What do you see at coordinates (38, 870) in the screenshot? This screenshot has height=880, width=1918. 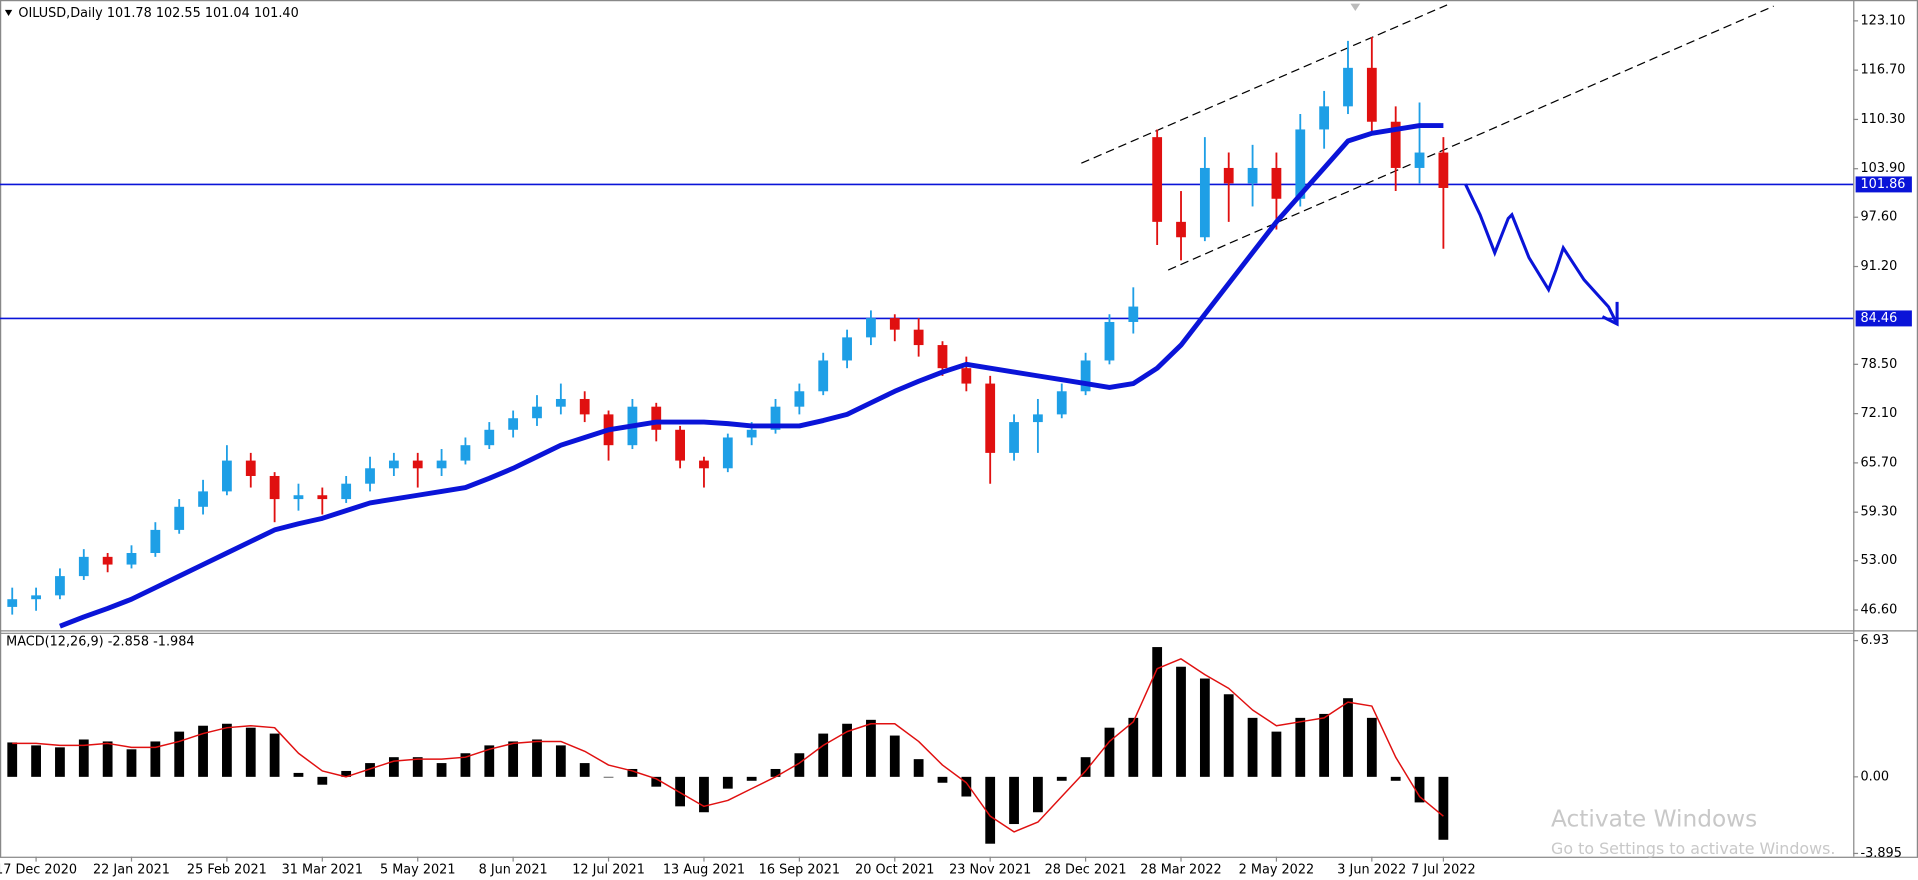 I see `x-tick-label: 17 Dec 2020` at bounding box center [38, 870].